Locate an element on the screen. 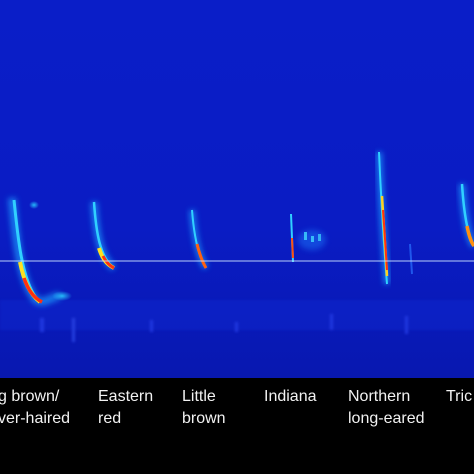  label-eastern-red: Eastern red is located at coordinates (125, 408).